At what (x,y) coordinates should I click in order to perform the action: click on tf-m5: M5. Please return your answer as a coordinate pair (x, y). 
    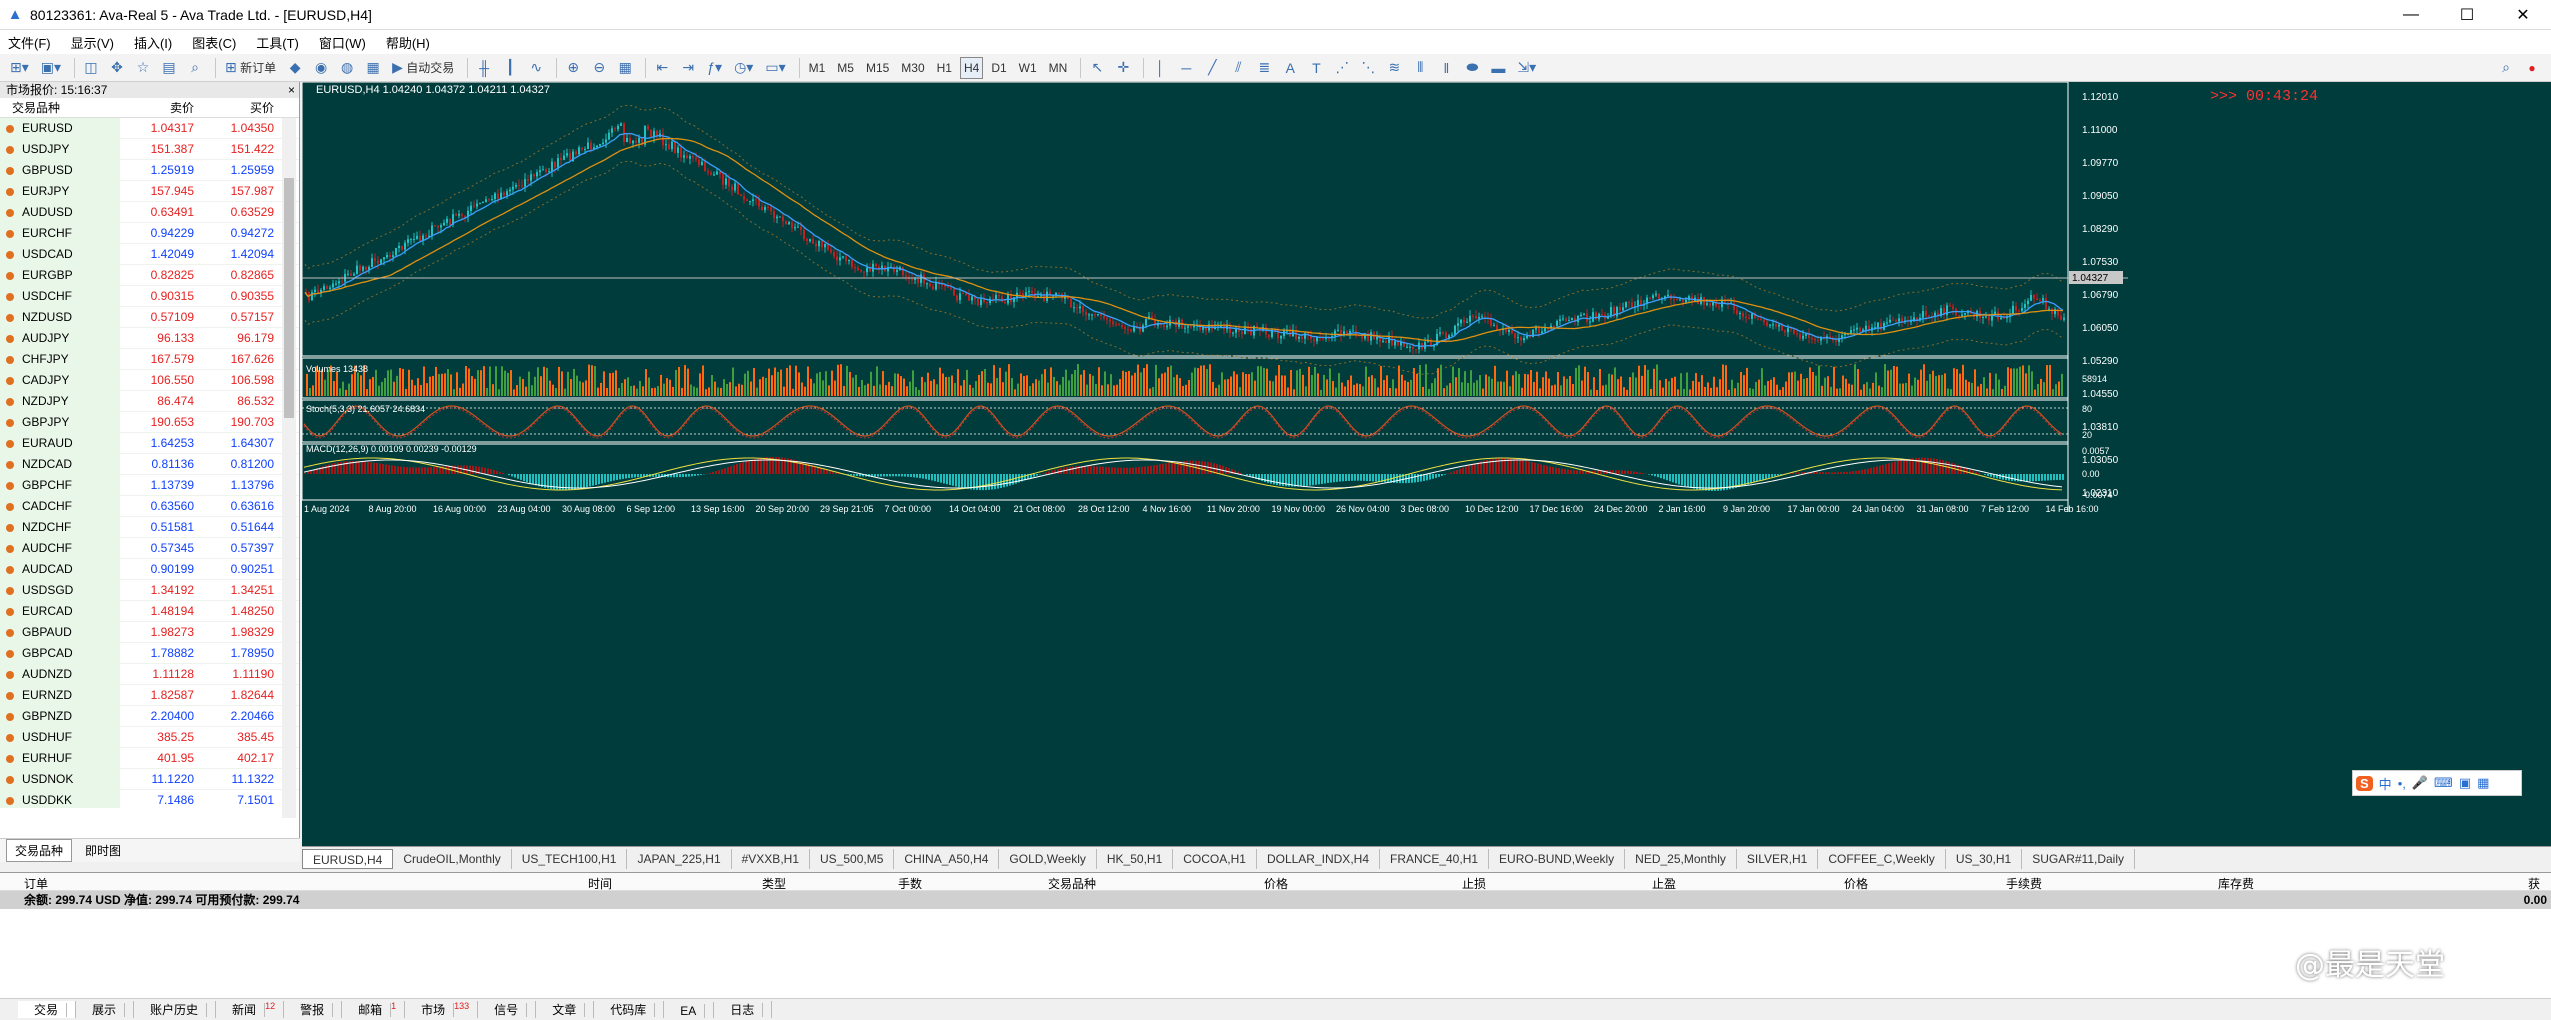
    Looking at the image, I should click on (845, 67).